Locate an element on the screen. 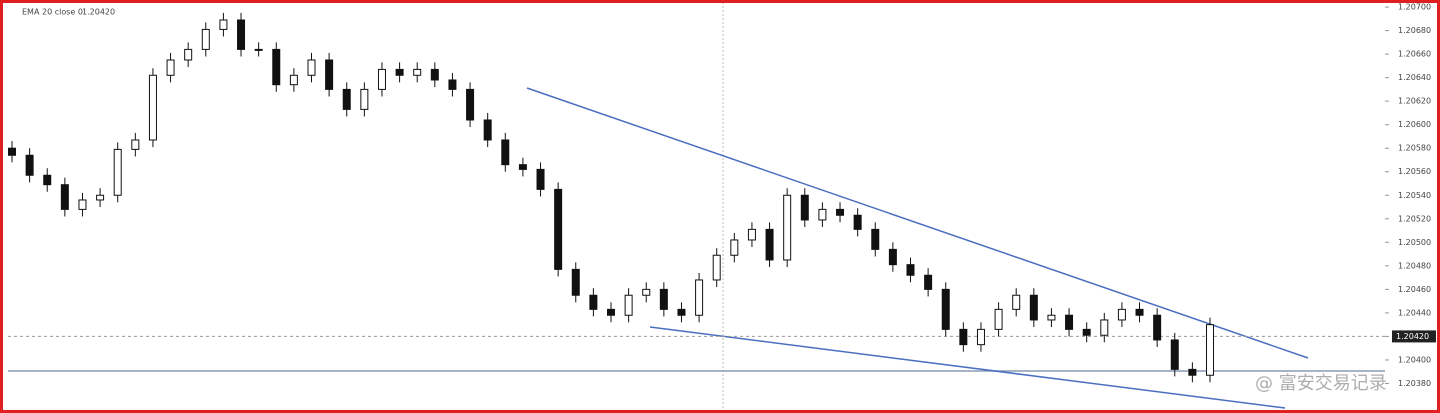 The width and height of the screenshot is (1440, 413). lower-trendline is located at coordinates (967, 367).